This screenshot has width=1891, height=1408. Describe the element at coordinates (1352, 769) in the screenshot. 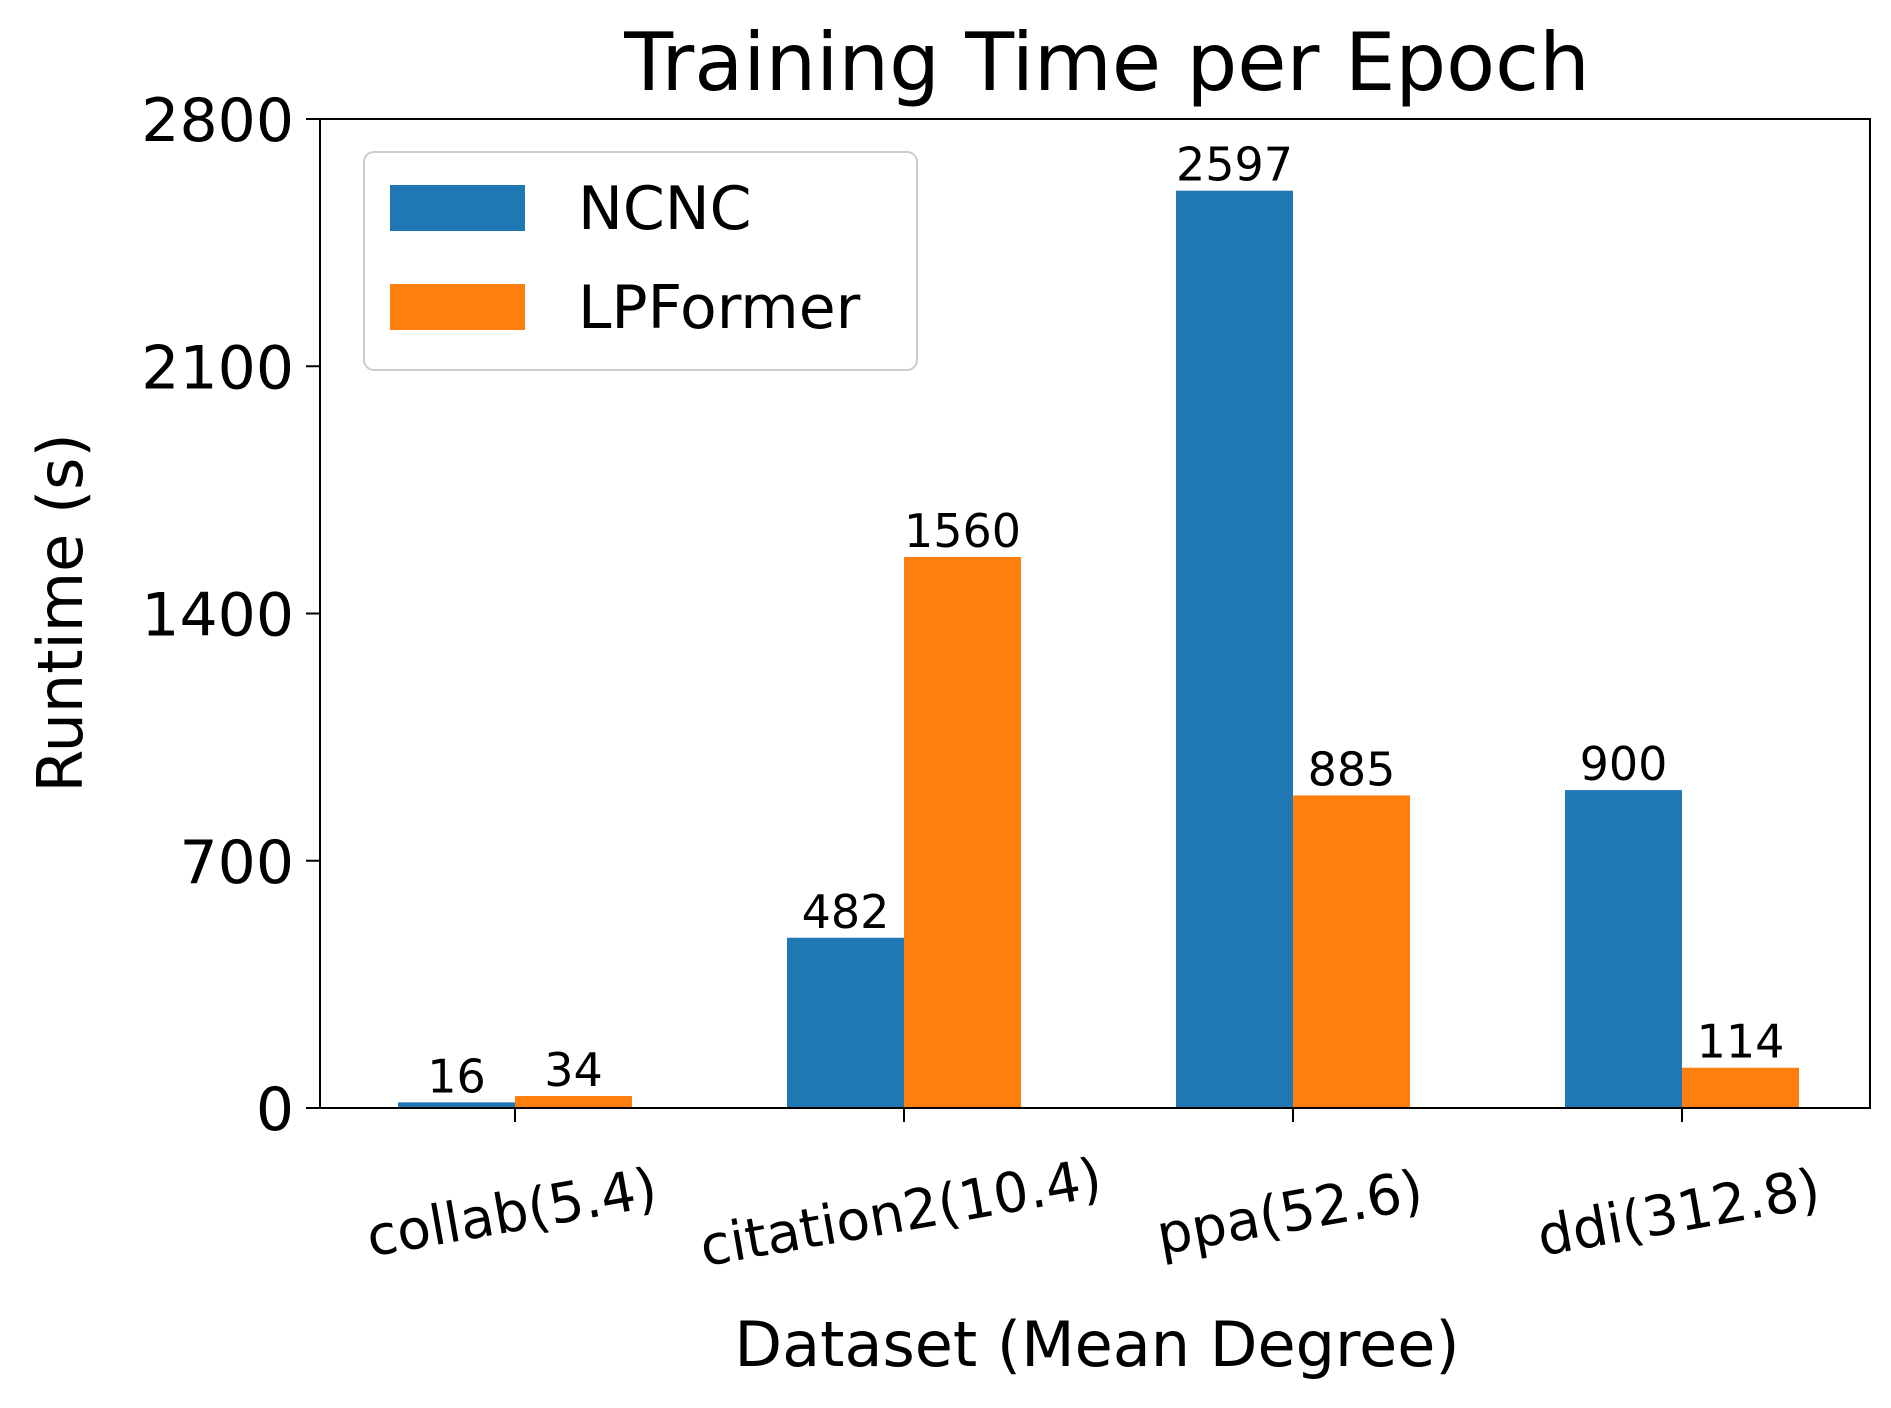

I see `data-label-lpformer-ppa-52-6: 885` at that location.